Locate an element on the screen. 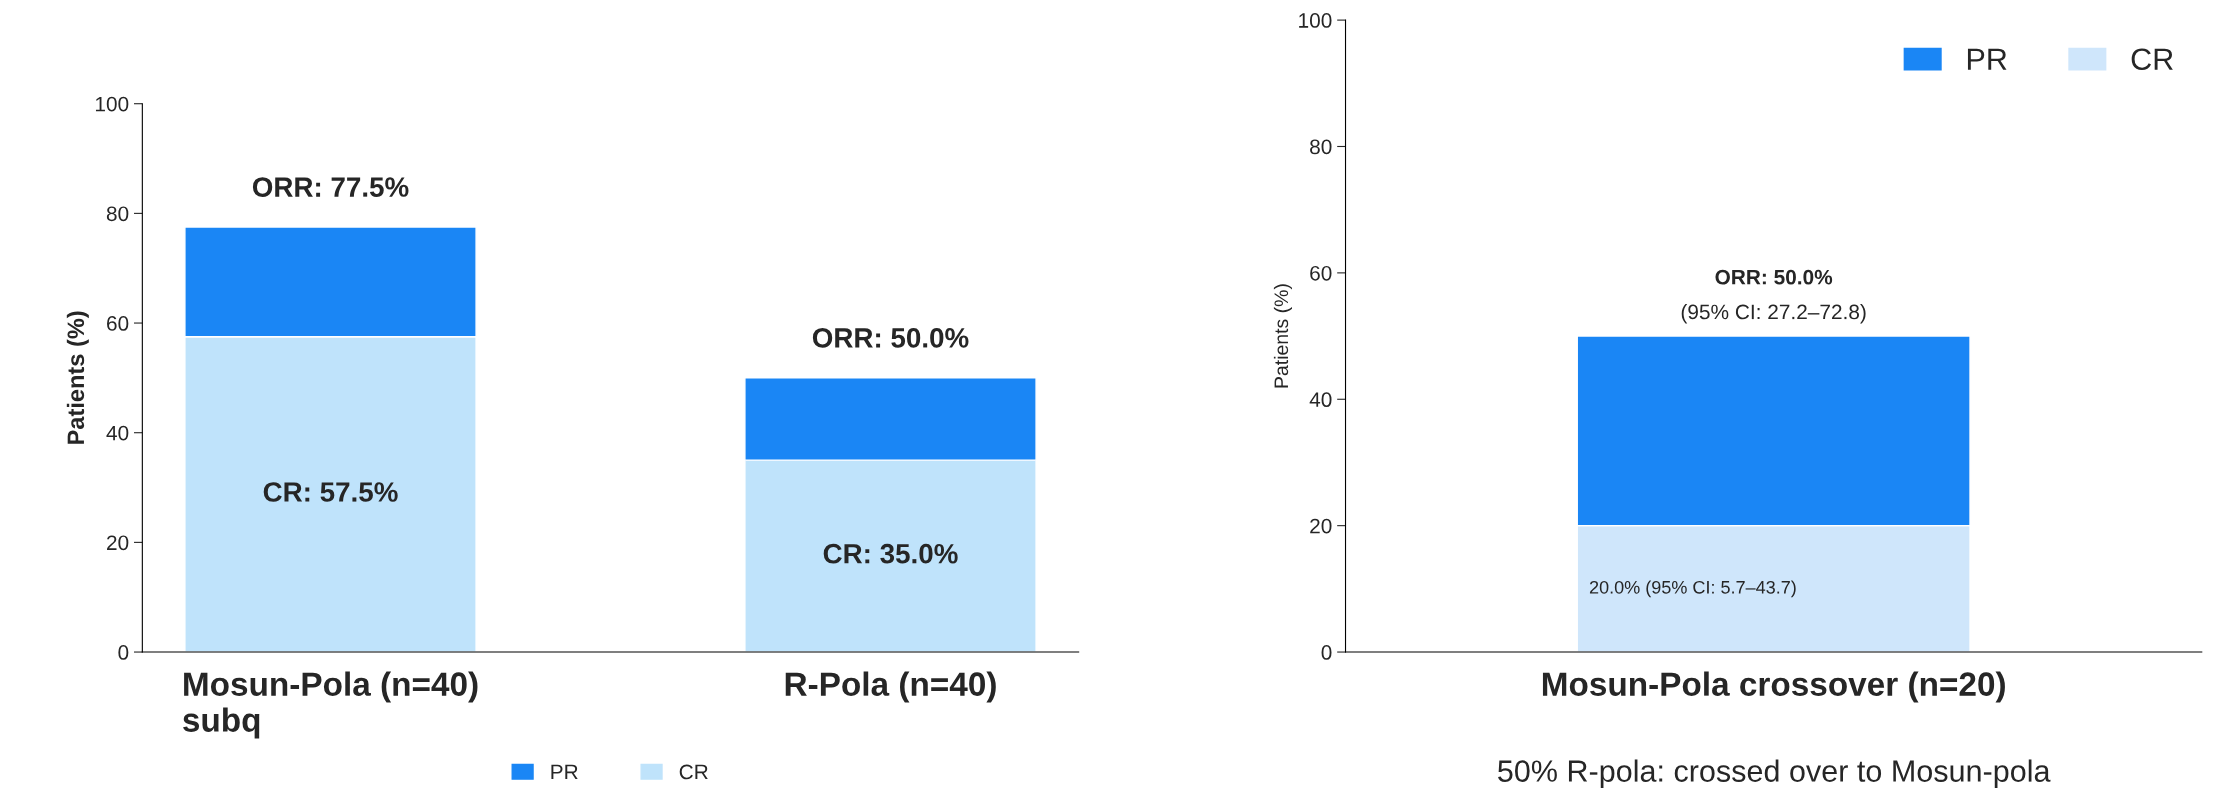  data-label: CR: 57.5% is located at coordinates (330, 492).